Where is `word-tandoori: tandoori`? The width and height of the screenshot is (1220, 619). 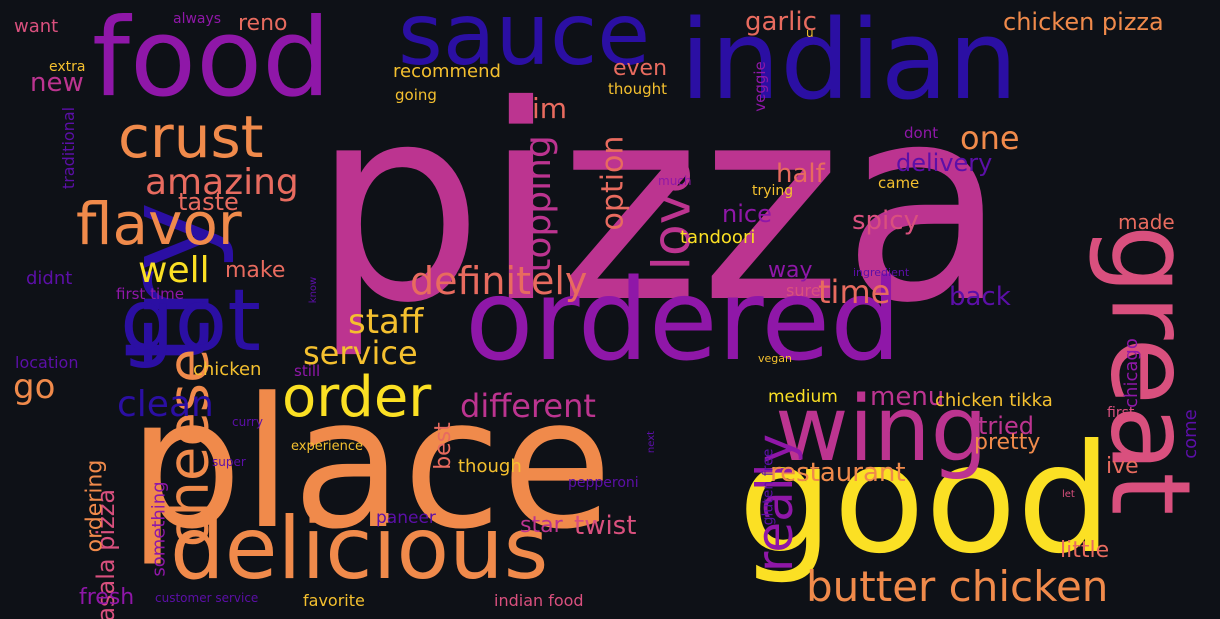
word-tandoori: tandoori is located at coordinates (718, 237).